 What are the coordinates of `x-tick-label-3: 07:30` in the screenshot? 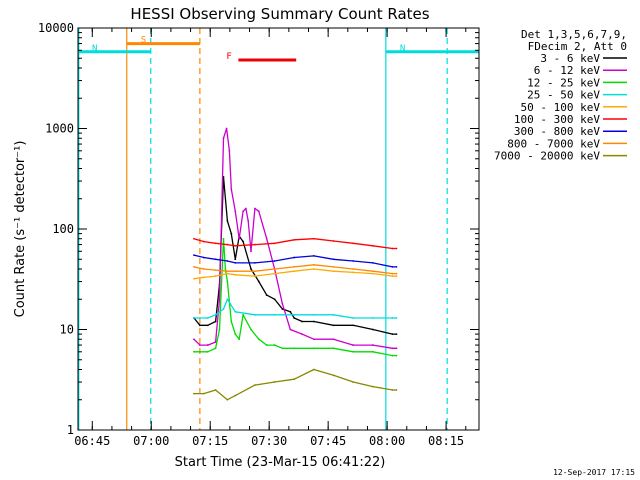 It's located at (269, 441).